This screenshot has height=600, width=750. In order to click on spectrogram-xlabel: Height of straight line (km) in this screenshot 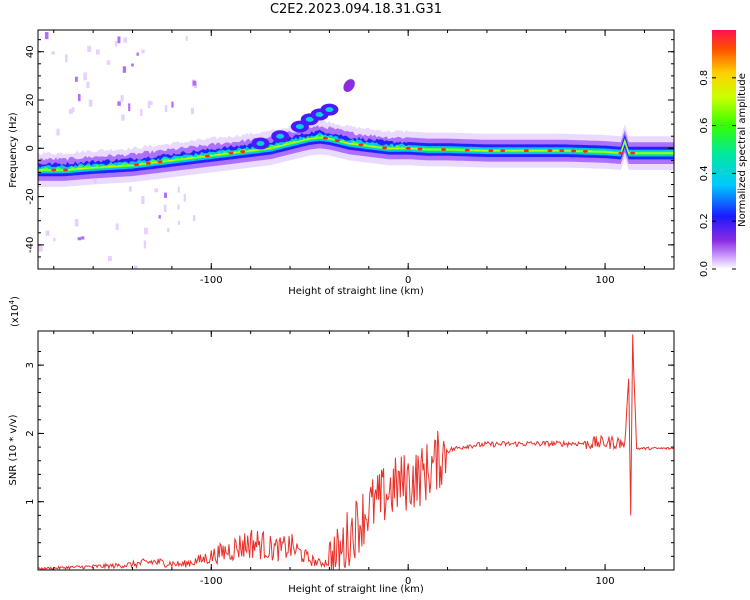, I will do `click(356, 291)`.